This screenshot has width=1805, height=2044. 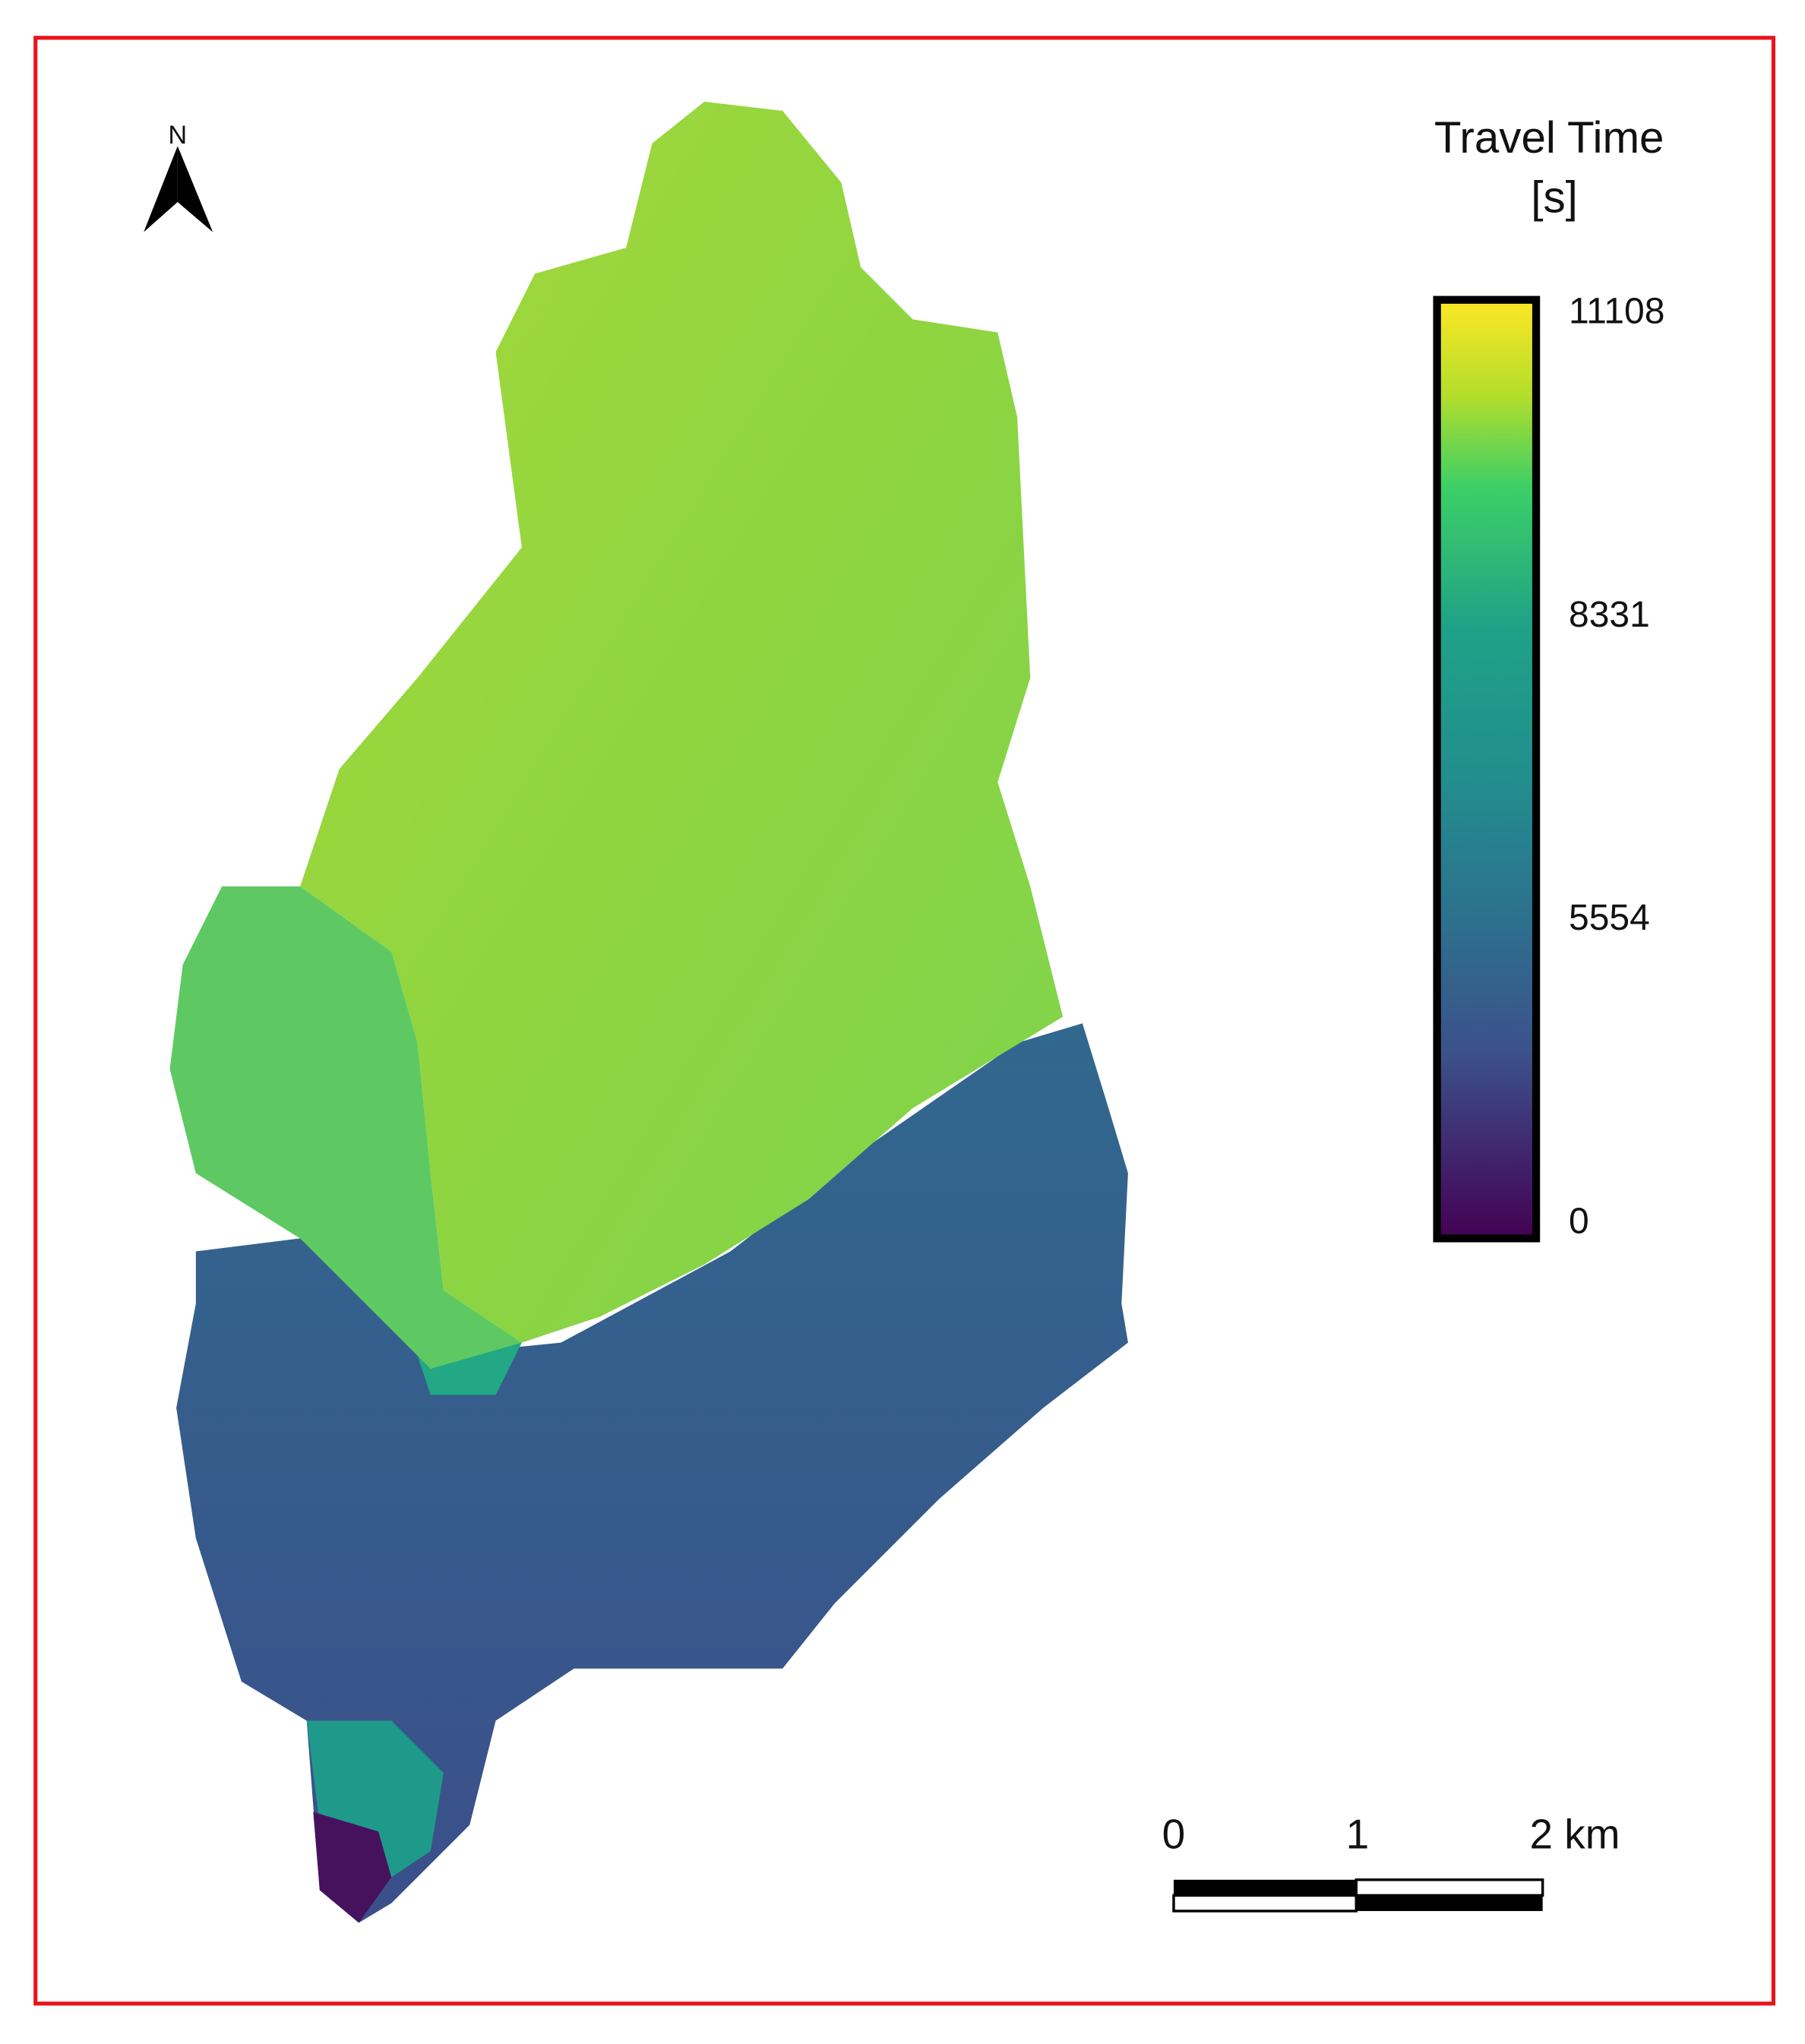 I want to click on scale-label: 0, so click(x=1174, y=1834).